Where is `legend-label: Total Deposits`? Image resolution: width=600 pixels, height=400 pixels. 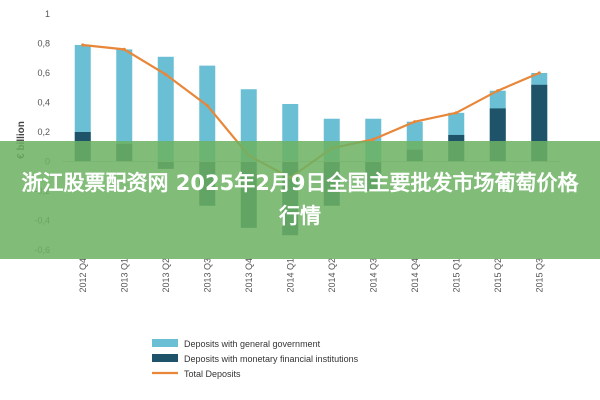 legend-label: Total Deposits is located at coordinates (212, 374).